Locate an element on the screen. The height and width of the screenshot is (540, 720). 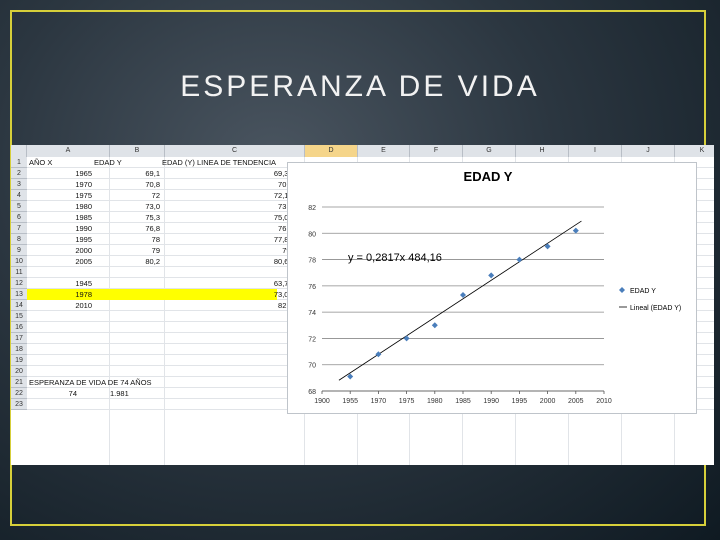
column-header-a: A is located at coordinates (68, 151).